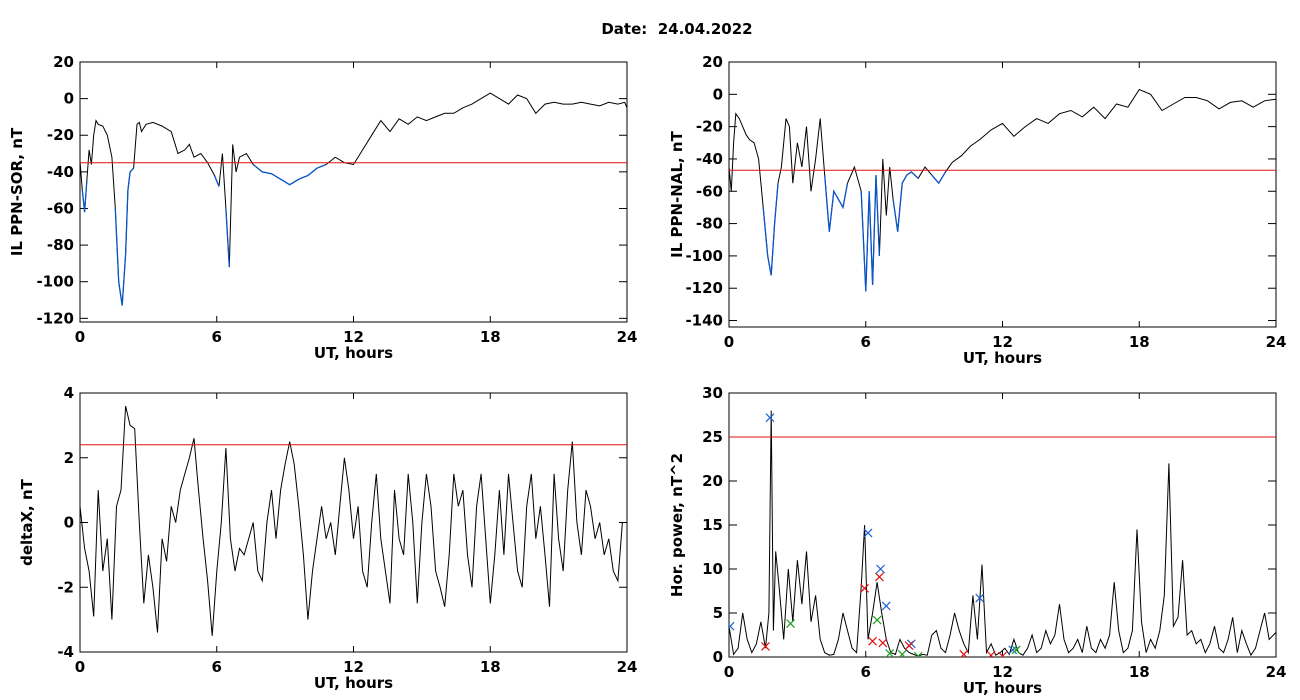 The width and height of the screenshot is (1300, 700). Describe the element at coordinates (676, 29) in the screenshot. I see `figure-date-title: Date: 24.04.2022` at that location.